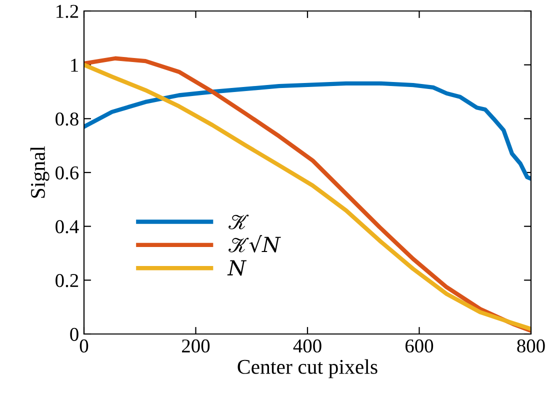 This screenshot has width=548, height=401. I want to click on y-tick-label: 1, so click(74, 65).